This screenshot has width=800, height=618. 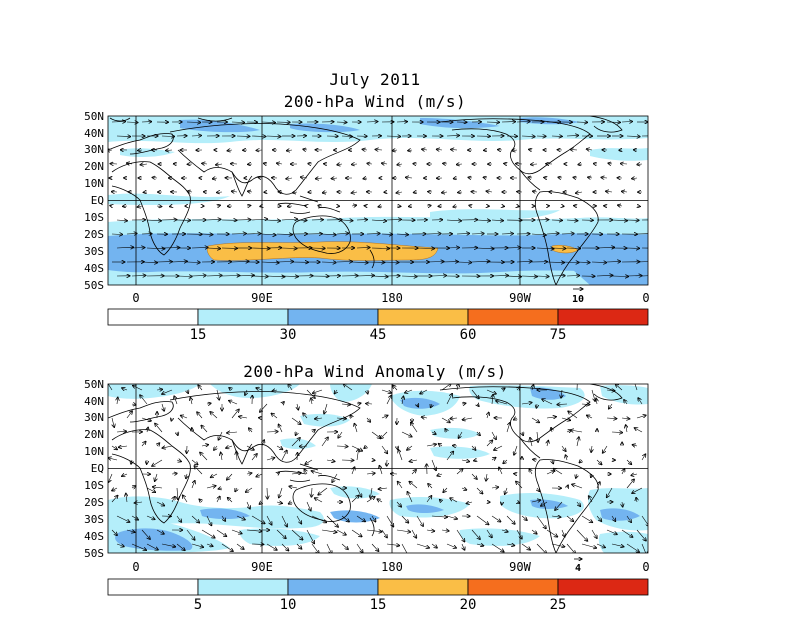 What do you see at coordinates (153, 587) in the screenshot?
I see `colorbar-swatch` at bounding box center [153, 587].